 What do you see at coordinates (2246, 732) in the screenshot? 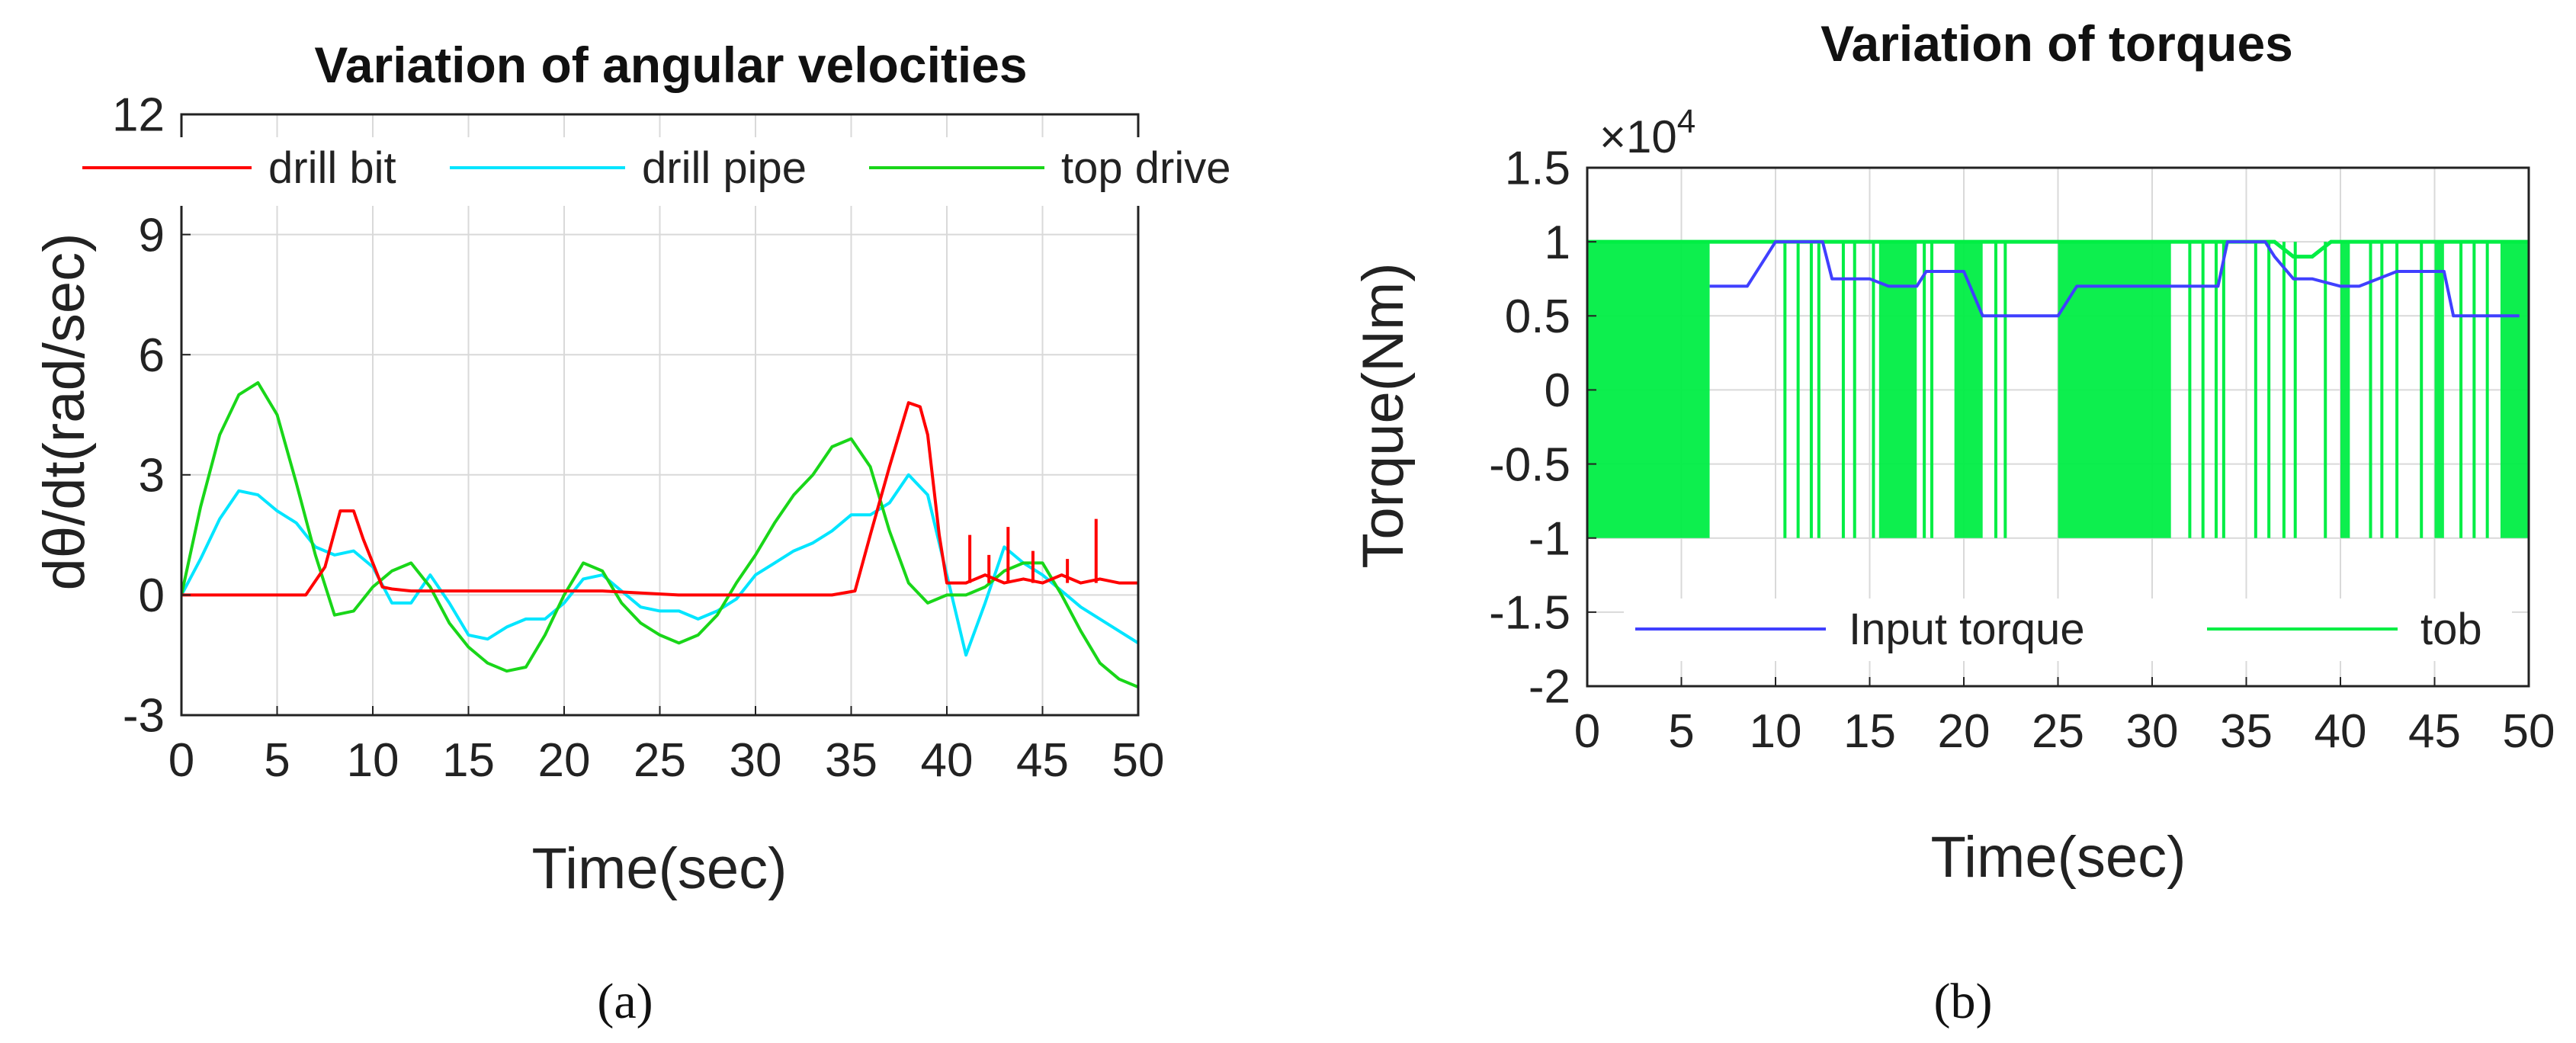
I see `chart-b-xtick-label: 35` at bounding box center [2246, 732].